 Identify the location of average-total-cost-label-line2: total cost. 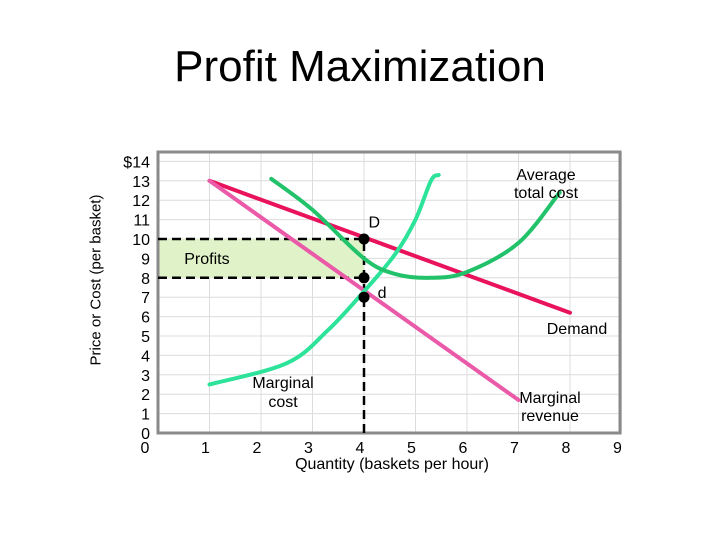
(546, 193).